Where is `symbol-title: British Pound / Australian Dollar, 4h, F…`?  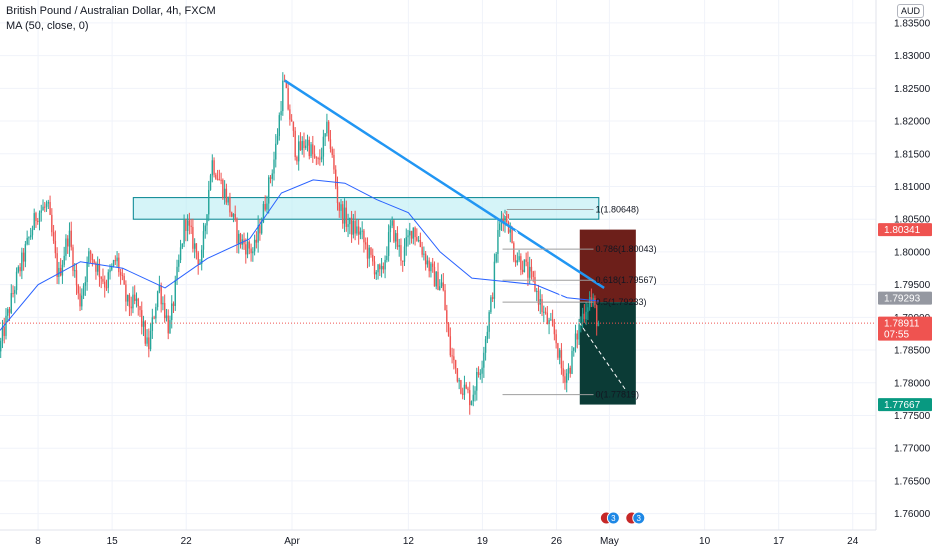 symbol-title: British Pound / Australian Dollar, 4h, F… is located at coordinates (111, 11).